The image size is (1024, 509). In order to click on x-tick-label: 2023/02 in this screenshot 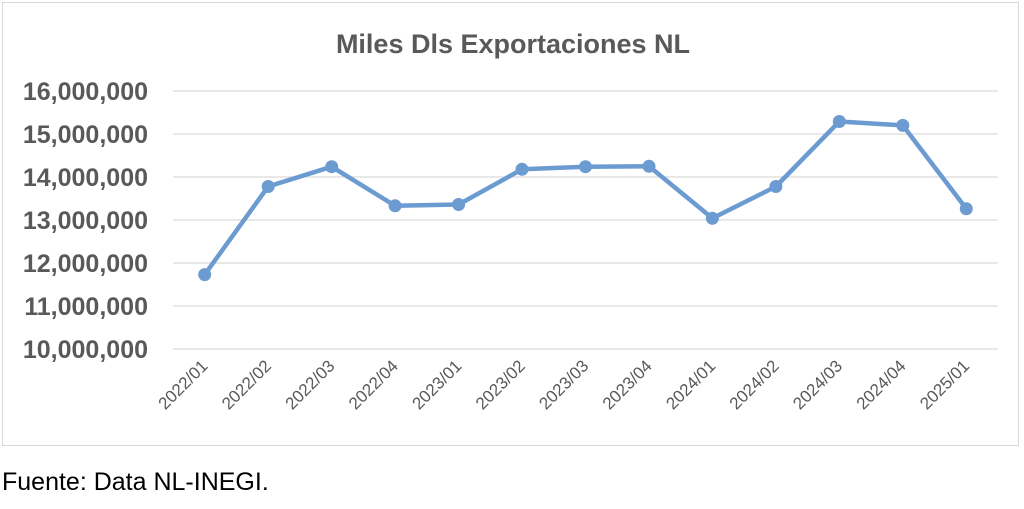, I will do `click(500, 384)`.